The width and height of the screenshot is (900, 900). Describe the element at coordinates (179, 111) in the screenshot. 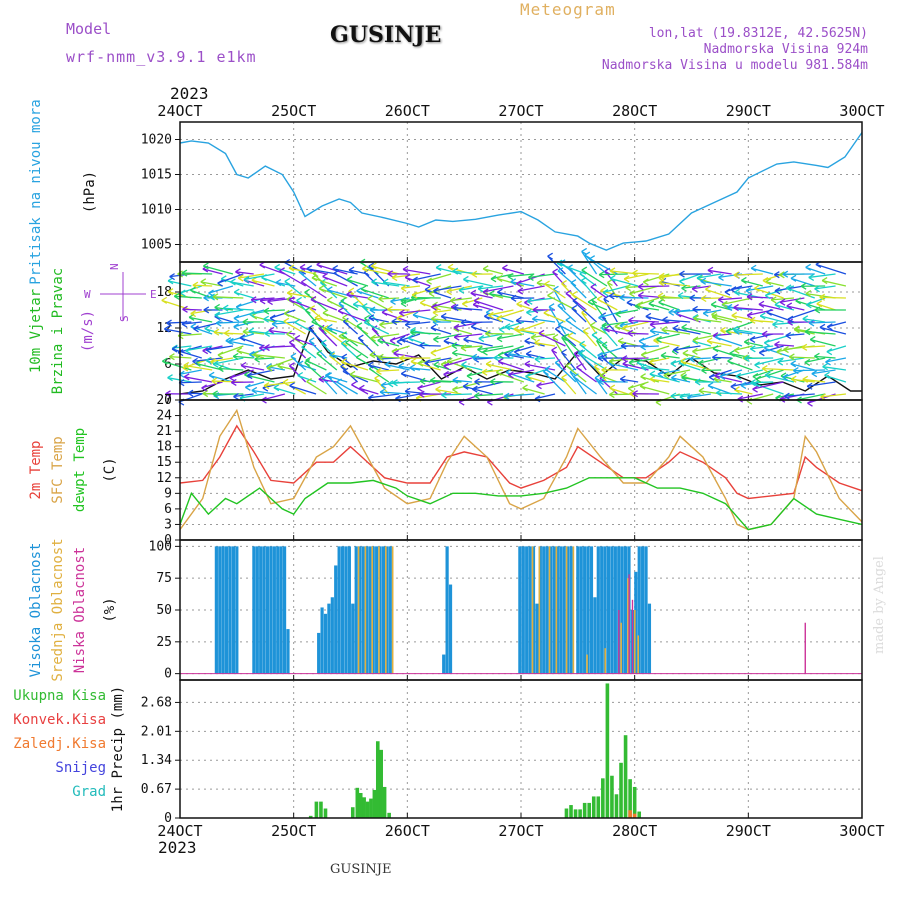

I see `x-tick-label-top: 24OCT` at that location.